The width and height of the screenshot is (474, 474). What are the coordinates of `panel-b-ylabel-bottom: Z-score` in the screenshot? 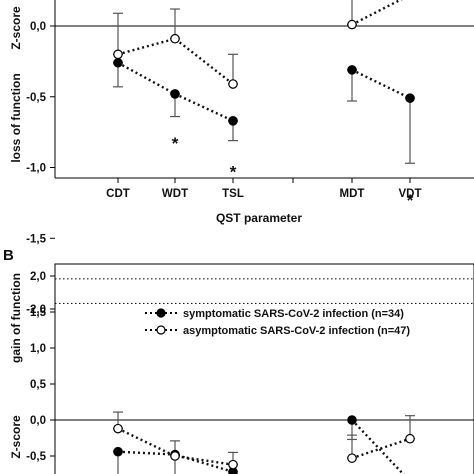 It's located at (16, 437).